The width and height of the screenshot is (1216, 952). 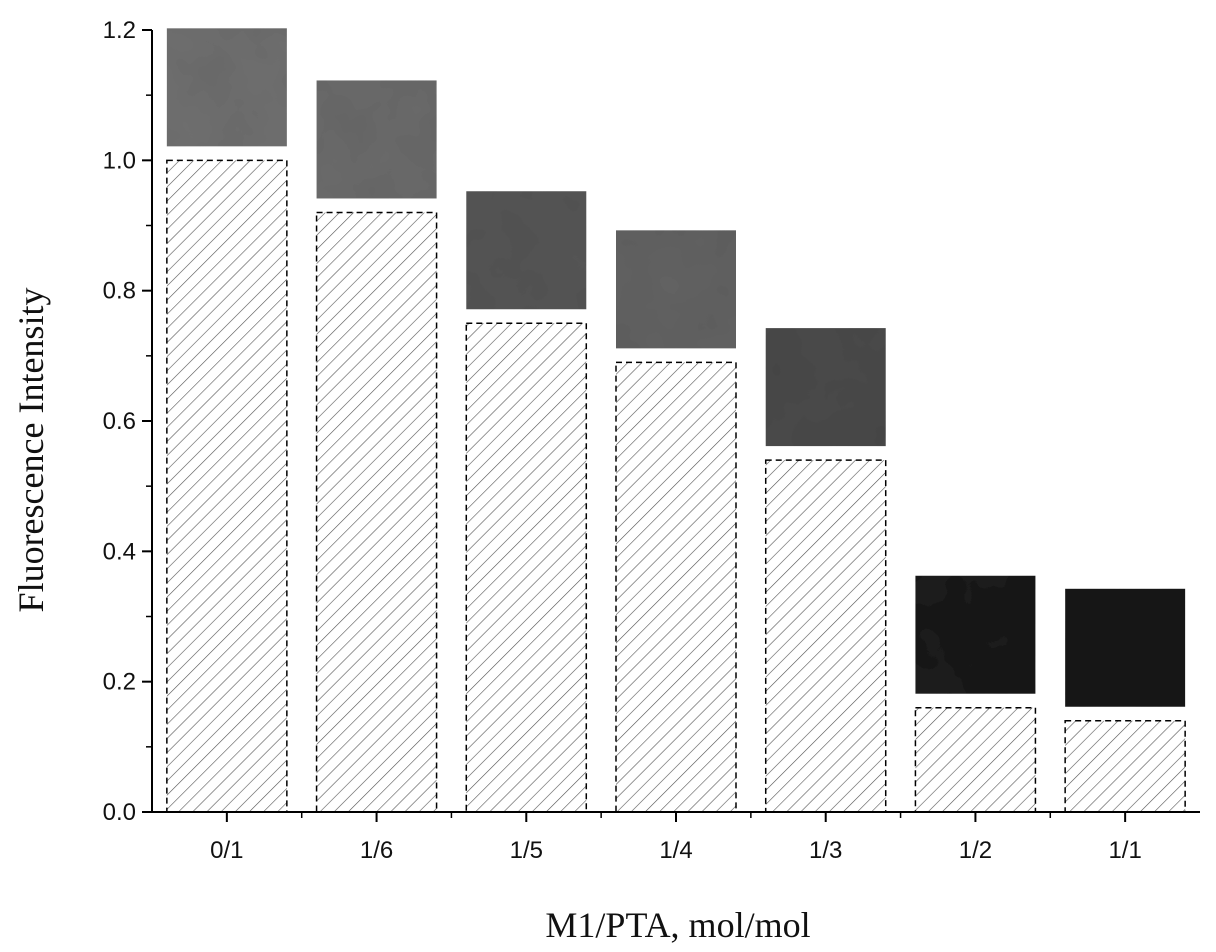 What do you see at coordinates (119, 421) in the screenshot?
I see `y-tick-label: 0.6` at bounding box center [119, 421].